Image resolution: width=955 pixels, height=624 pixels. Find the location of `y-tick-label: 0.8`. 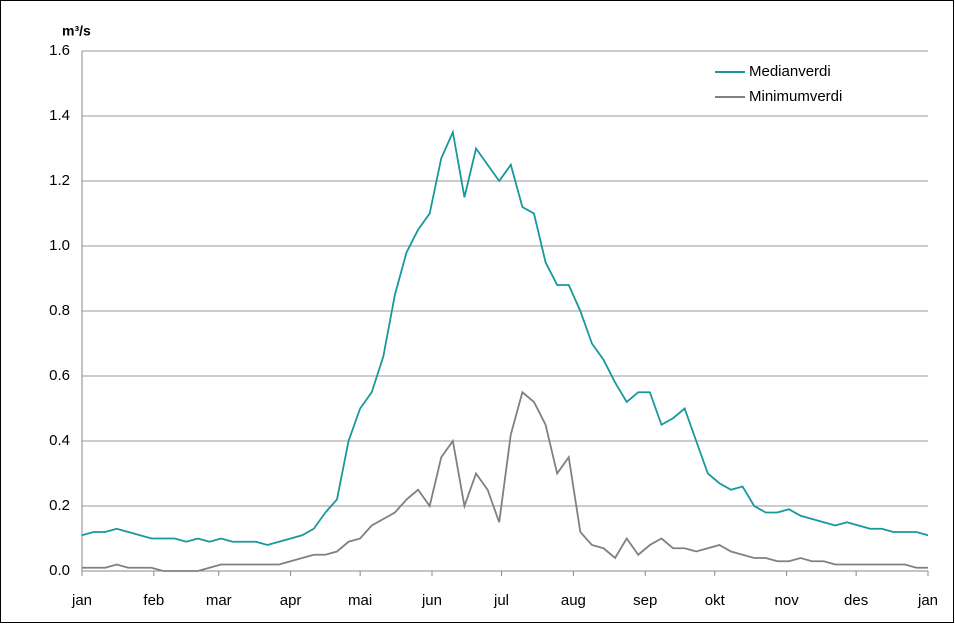

y-tick-label: 0.8 is located at coordinates (59, 310).